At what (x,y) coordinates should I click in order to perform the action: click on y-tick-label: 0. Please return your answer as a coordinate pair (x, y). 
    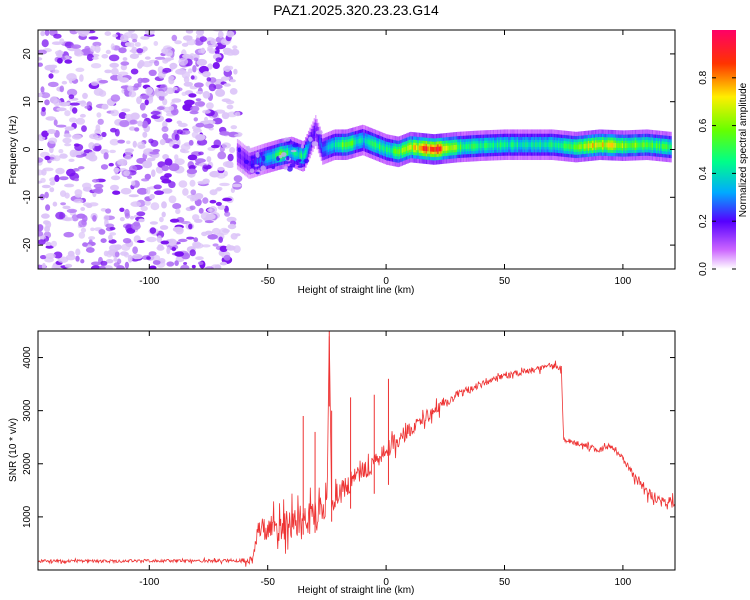
    Looking at the image, I should click on (27, 149).